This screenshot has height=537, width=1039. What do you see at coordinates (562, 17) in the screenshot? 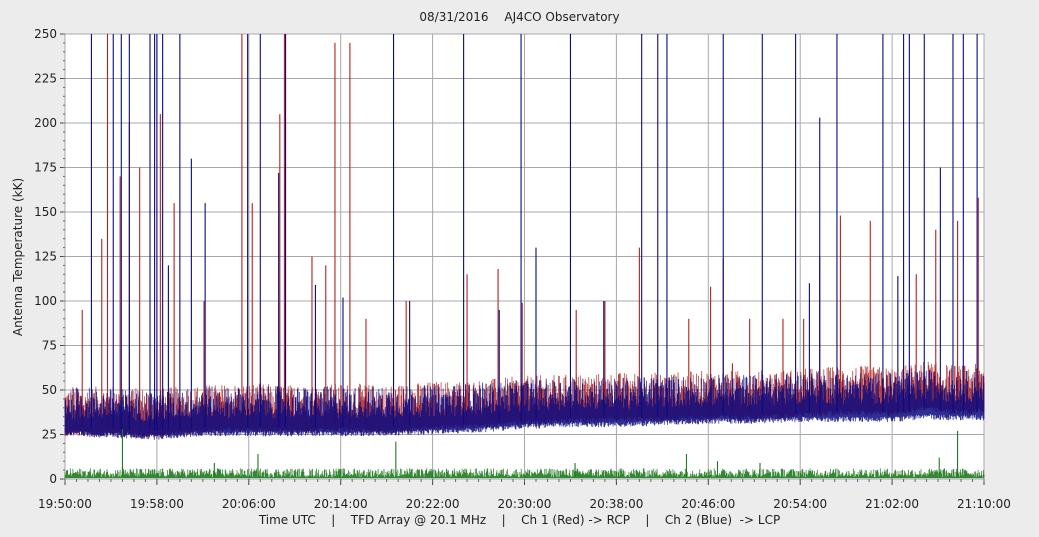
I see `title-observatory: AJ4CO Observatory` at bounding box center [562, 17].